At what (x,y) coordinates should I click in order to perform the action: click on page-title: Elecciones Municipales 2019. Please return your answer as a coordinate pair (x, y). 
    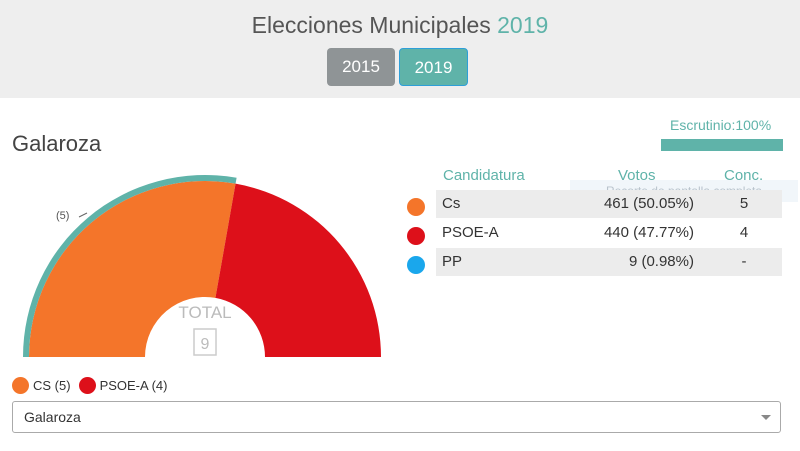
    Looking at the image, I should click on (400, 25).